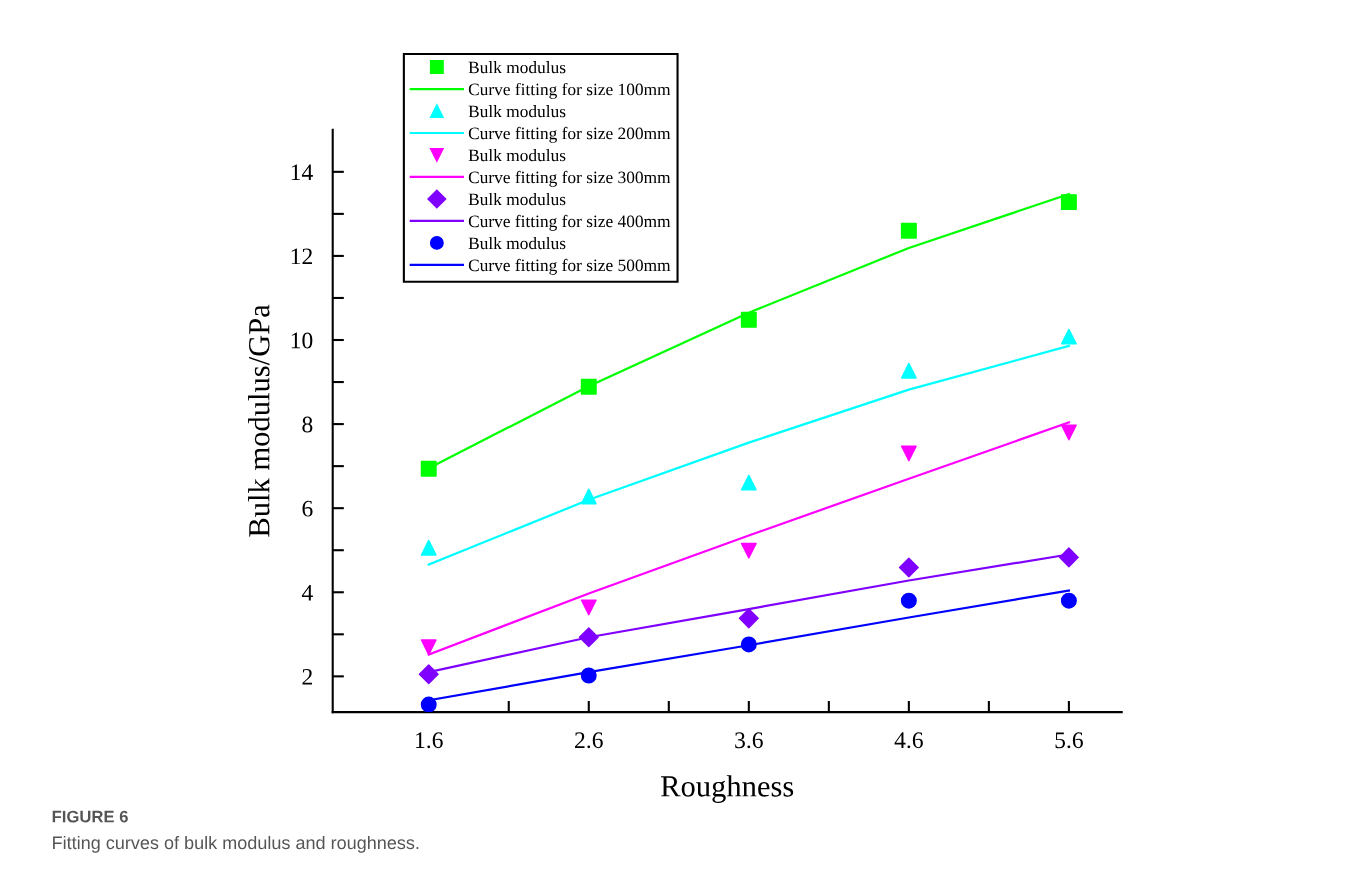  What do you see at coordinates (307, 508) in the screenshot?
I see `y-tick-label: 6` at bounding box center [307, 508].